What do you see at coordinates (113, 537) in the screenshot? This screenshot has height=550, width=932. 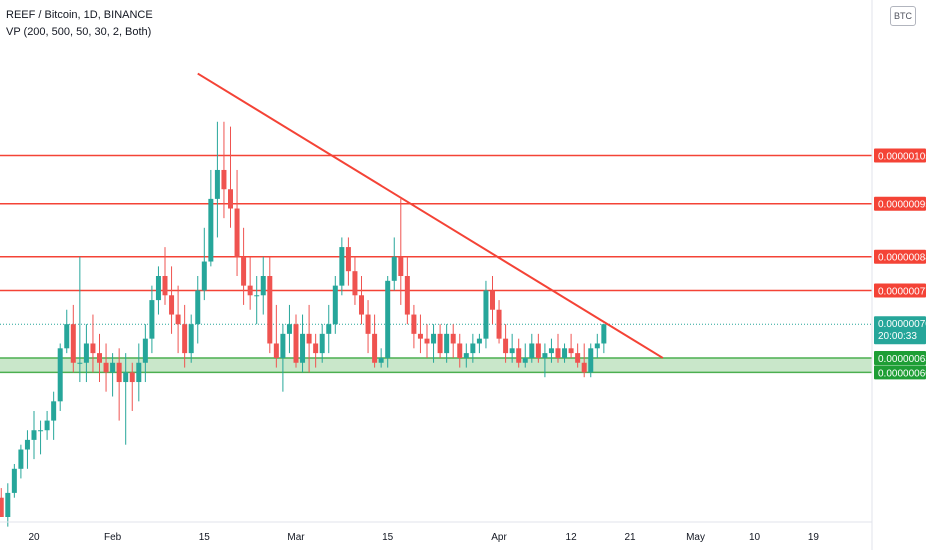 I see `time-tick-label: Feb` at bounding box center [113, 537].